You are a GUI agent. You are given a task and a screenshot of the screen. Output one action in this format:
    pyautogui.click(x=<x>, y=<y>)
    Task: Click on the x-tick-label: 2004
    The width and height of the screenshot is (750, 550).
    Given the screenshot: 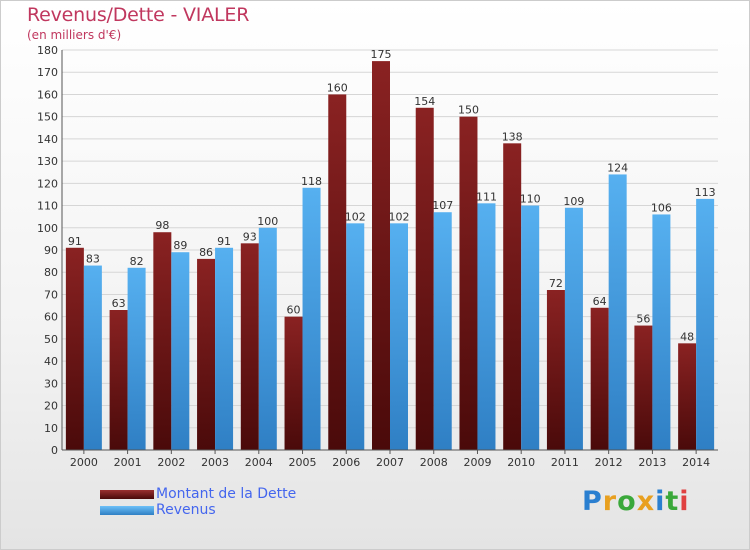 What is the action you would take?
    pyautogui.click(x=259, y=462)
    